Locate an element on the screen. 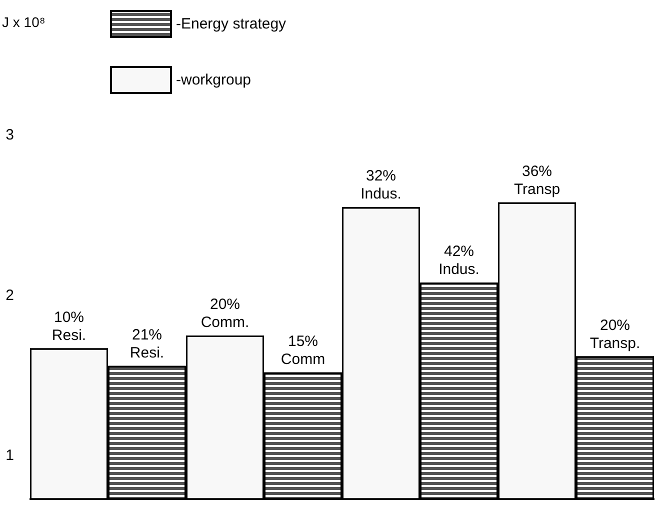  annotation: 32% Indus. is located at coordinates (381, 185).